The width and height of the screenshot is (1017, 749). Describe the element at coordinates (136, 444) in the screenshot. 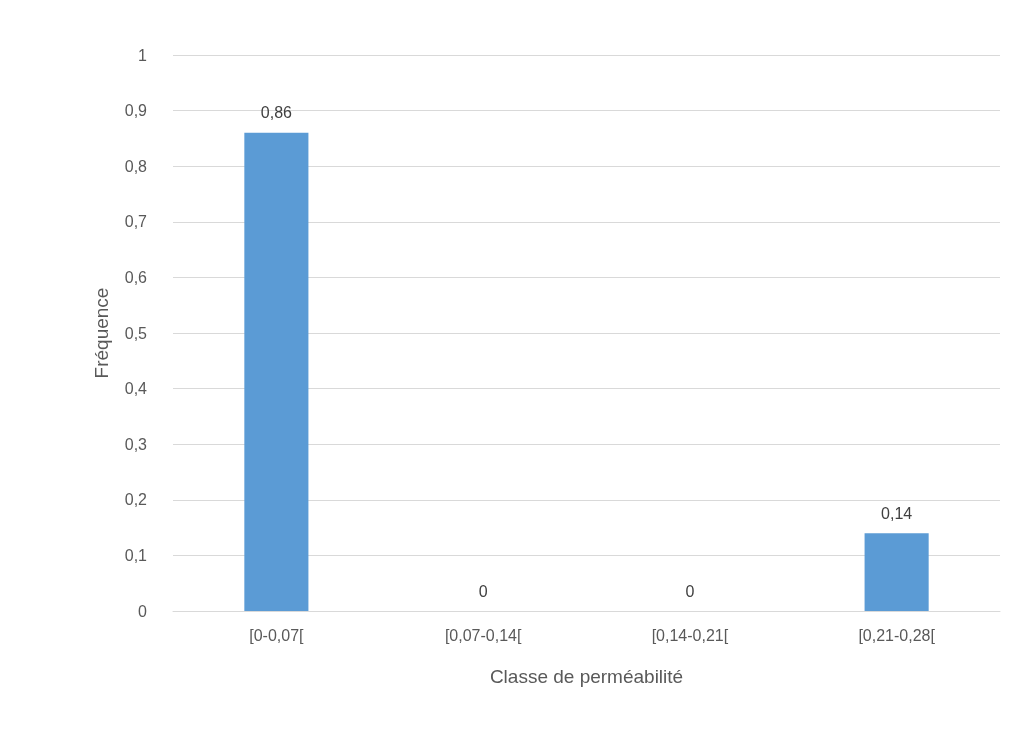

I see `y-tick-label: 0,3` at that location.